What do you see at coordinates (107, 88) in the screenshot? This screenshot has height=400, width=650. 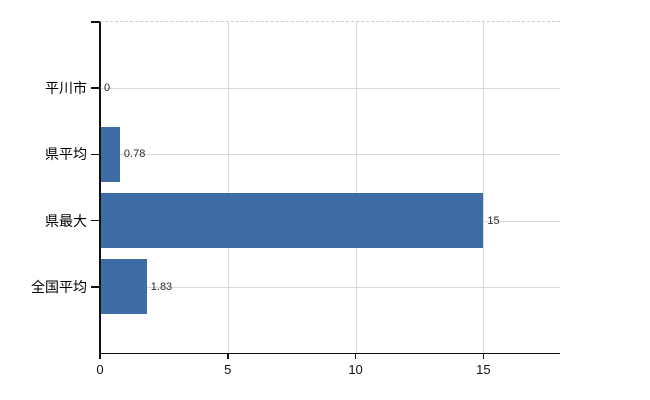 I see `value-label: 0` at bounding box center [107, 88].